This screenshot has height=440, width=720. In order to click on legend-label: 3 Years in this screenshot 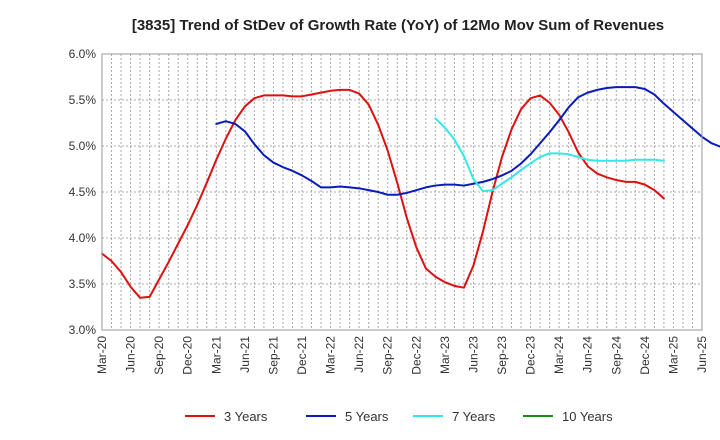, I will do `click(246, 416)`.